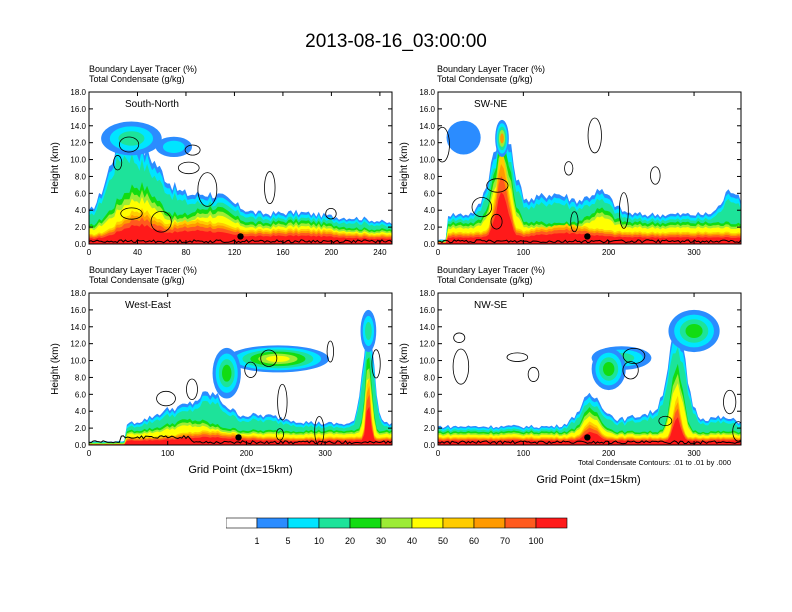  Describe the element at coordinates (397, 531) in the screenshot. I see `colorbar: 1 5 10 20 30 40 50 60 70 100` at that location.